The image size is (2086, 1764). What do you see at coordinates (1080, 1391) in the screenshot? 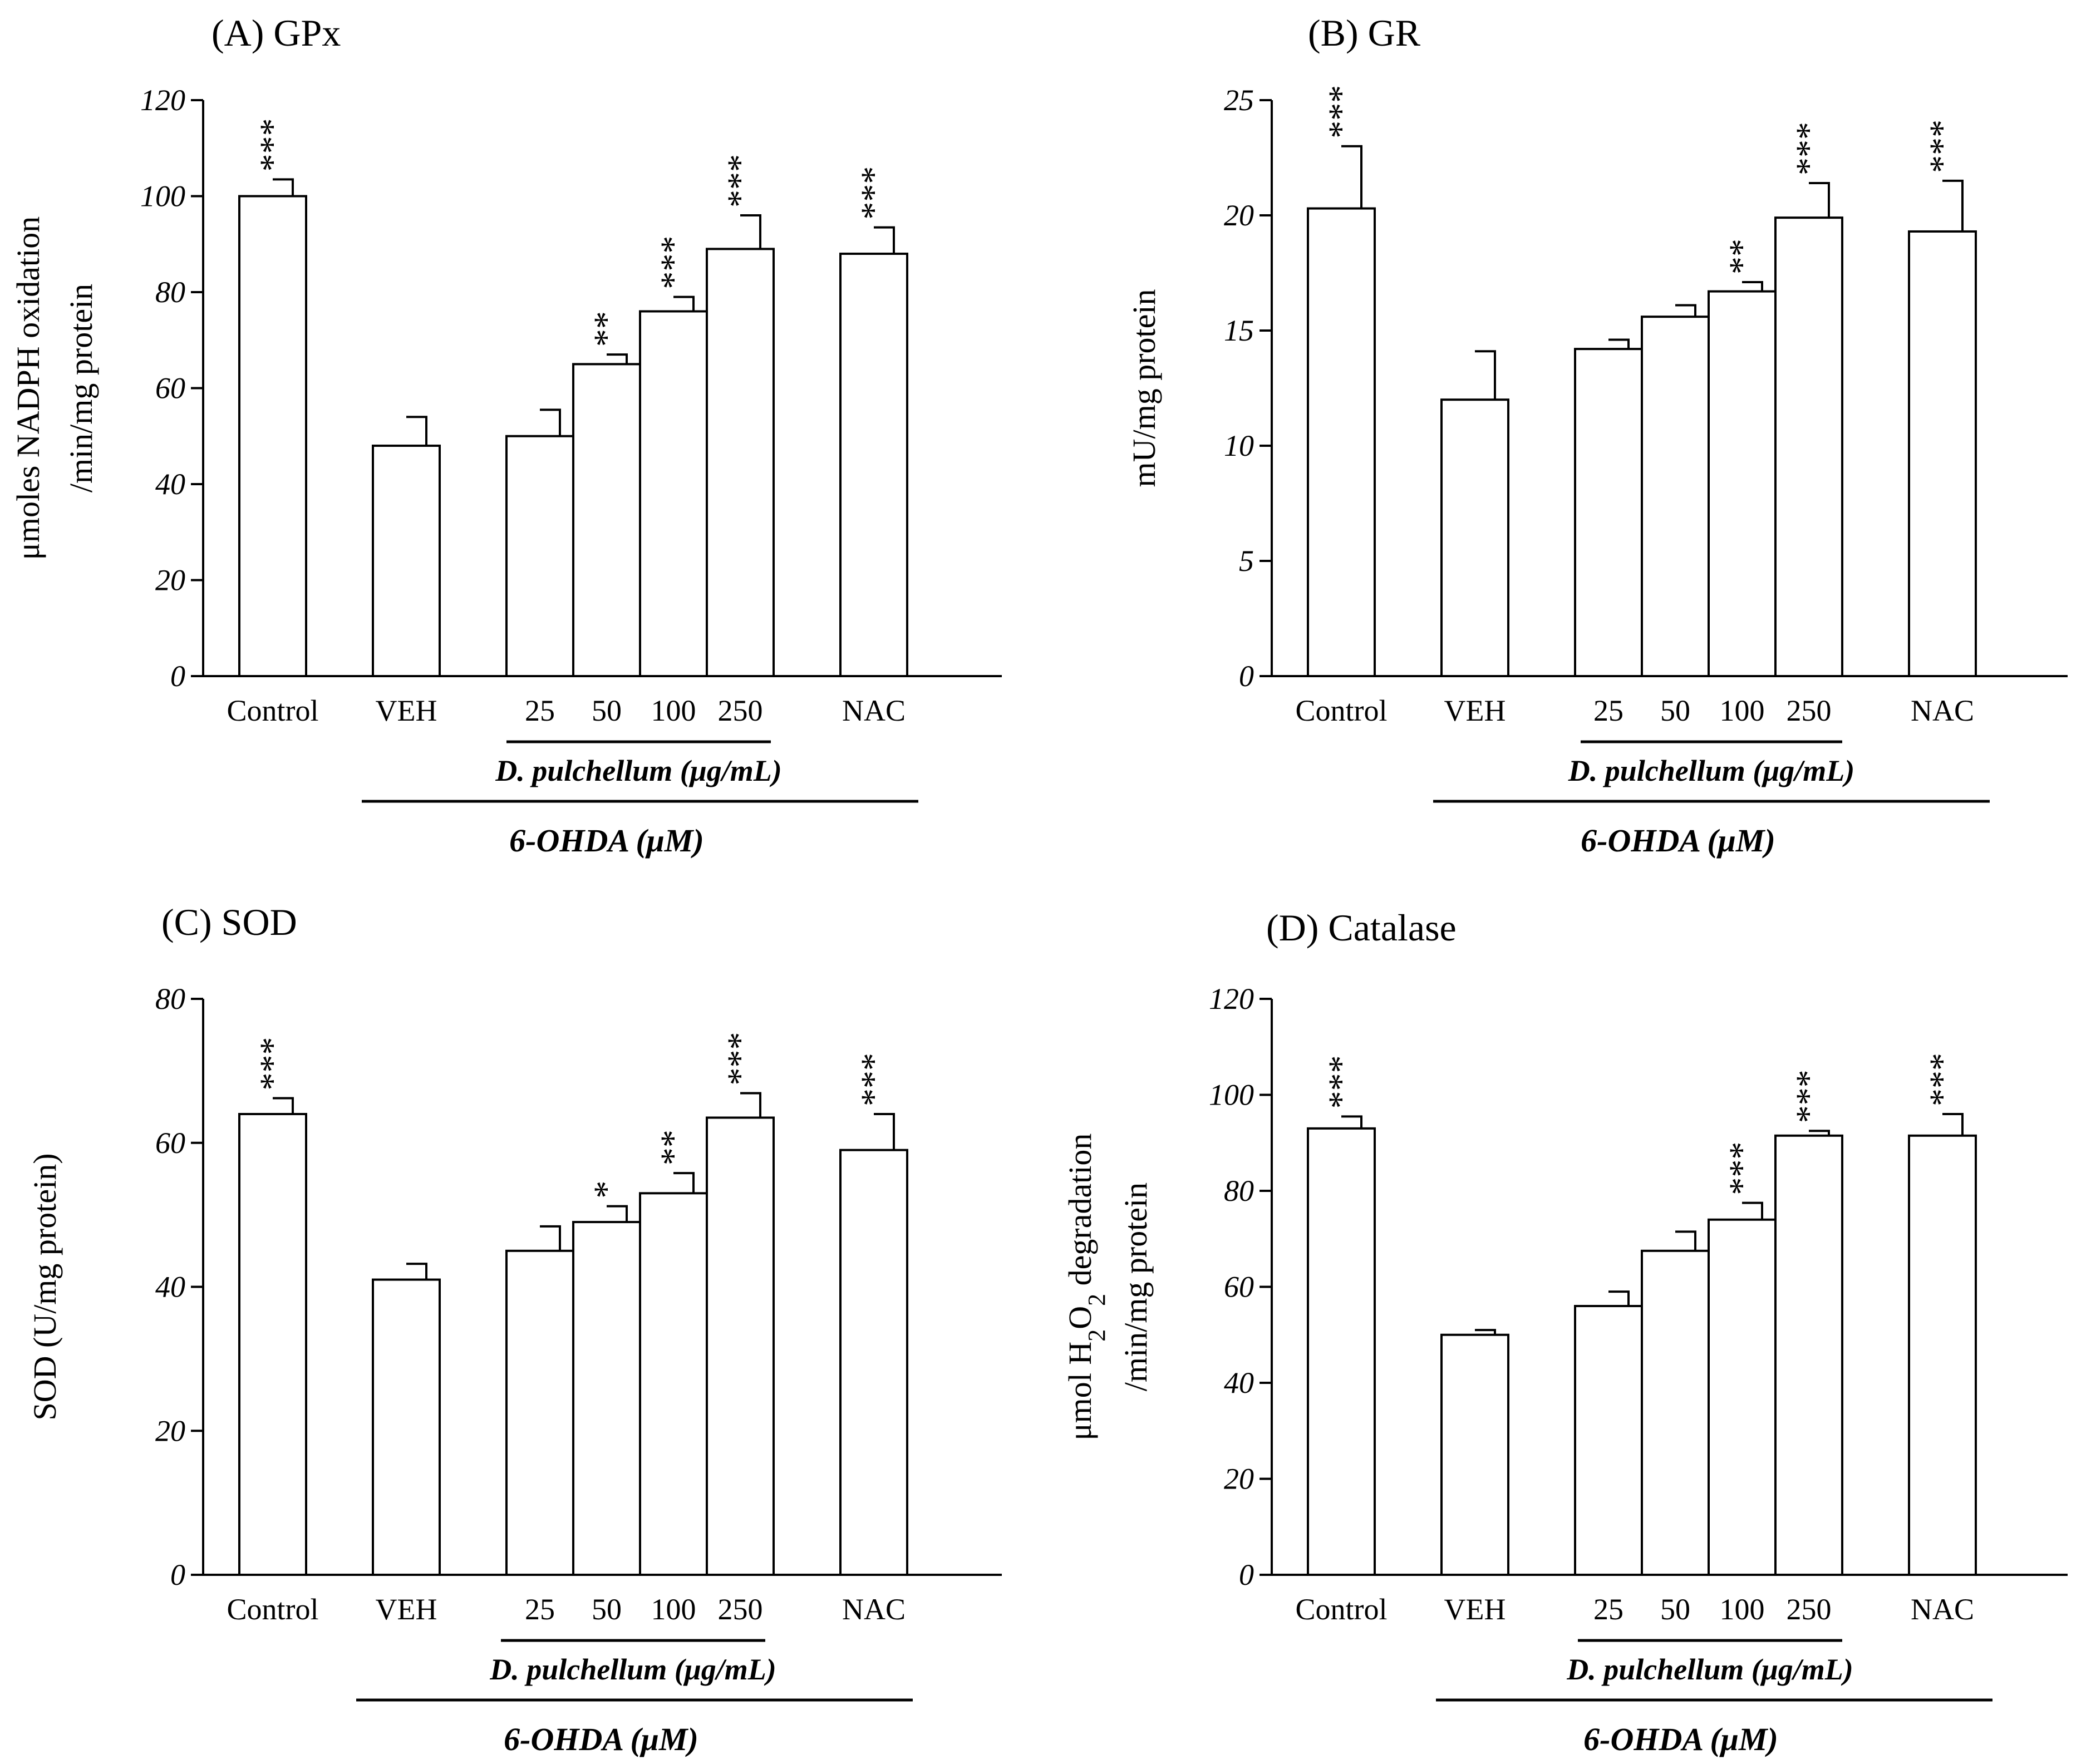
I see `y-axis-label-part: μmol H` at bounding box center [1080, 1391].